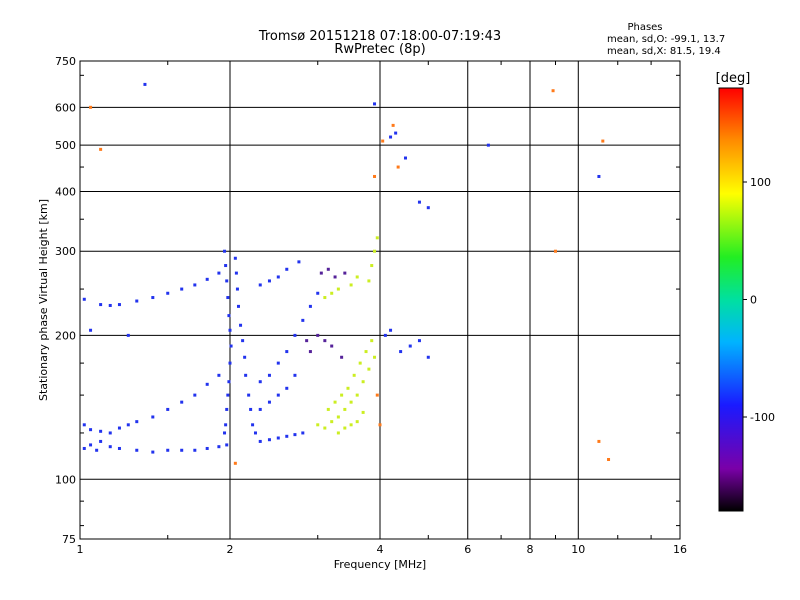  What do you see at coordinates (664, 51) in the screenshot?
I see `phase-line-x: mean, sd,X: 81.5, 19.4` at bounding box center [664, 51].